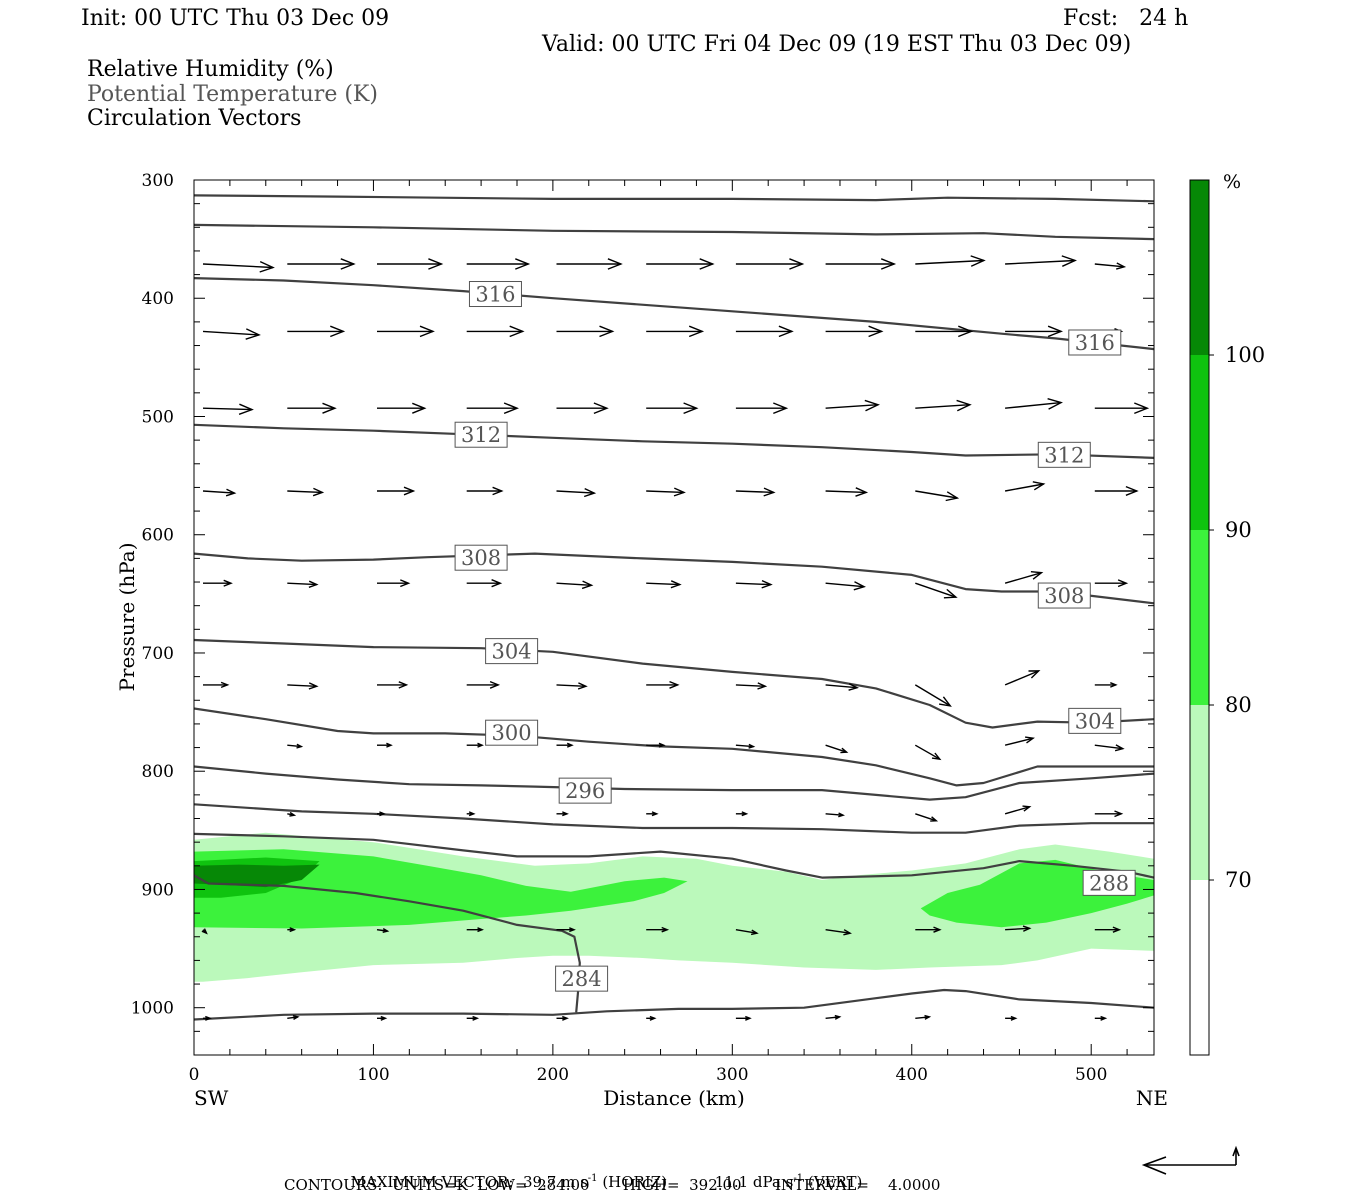  I want to click on contour-label-284-11: 284, so click(582, 978).